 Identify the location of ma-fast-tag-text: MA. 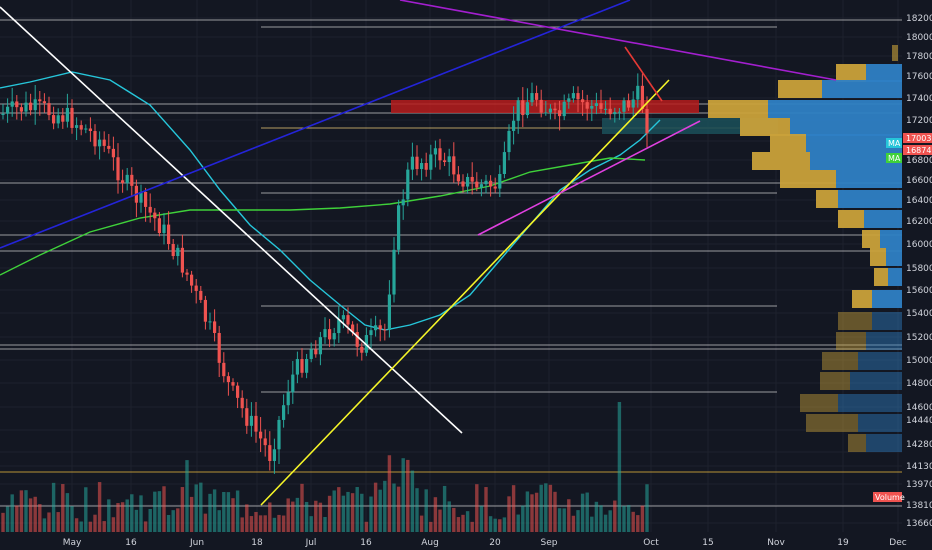
(894, 143).